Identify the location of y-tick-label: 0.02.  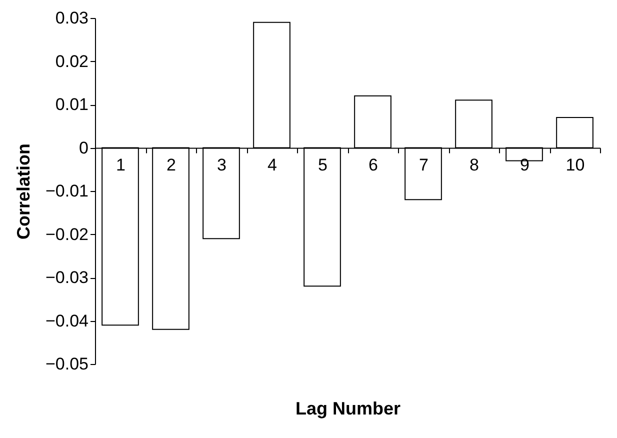
(71, 61).